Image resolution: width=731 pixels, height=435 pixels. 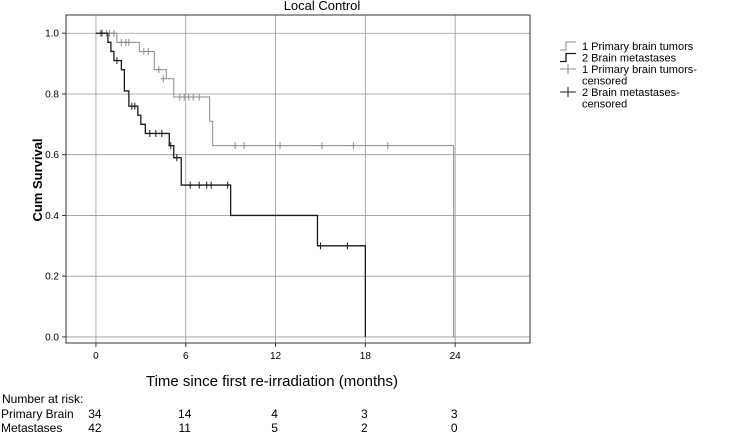 I want to click on risk-value: 34, so click(x=95, y=414).